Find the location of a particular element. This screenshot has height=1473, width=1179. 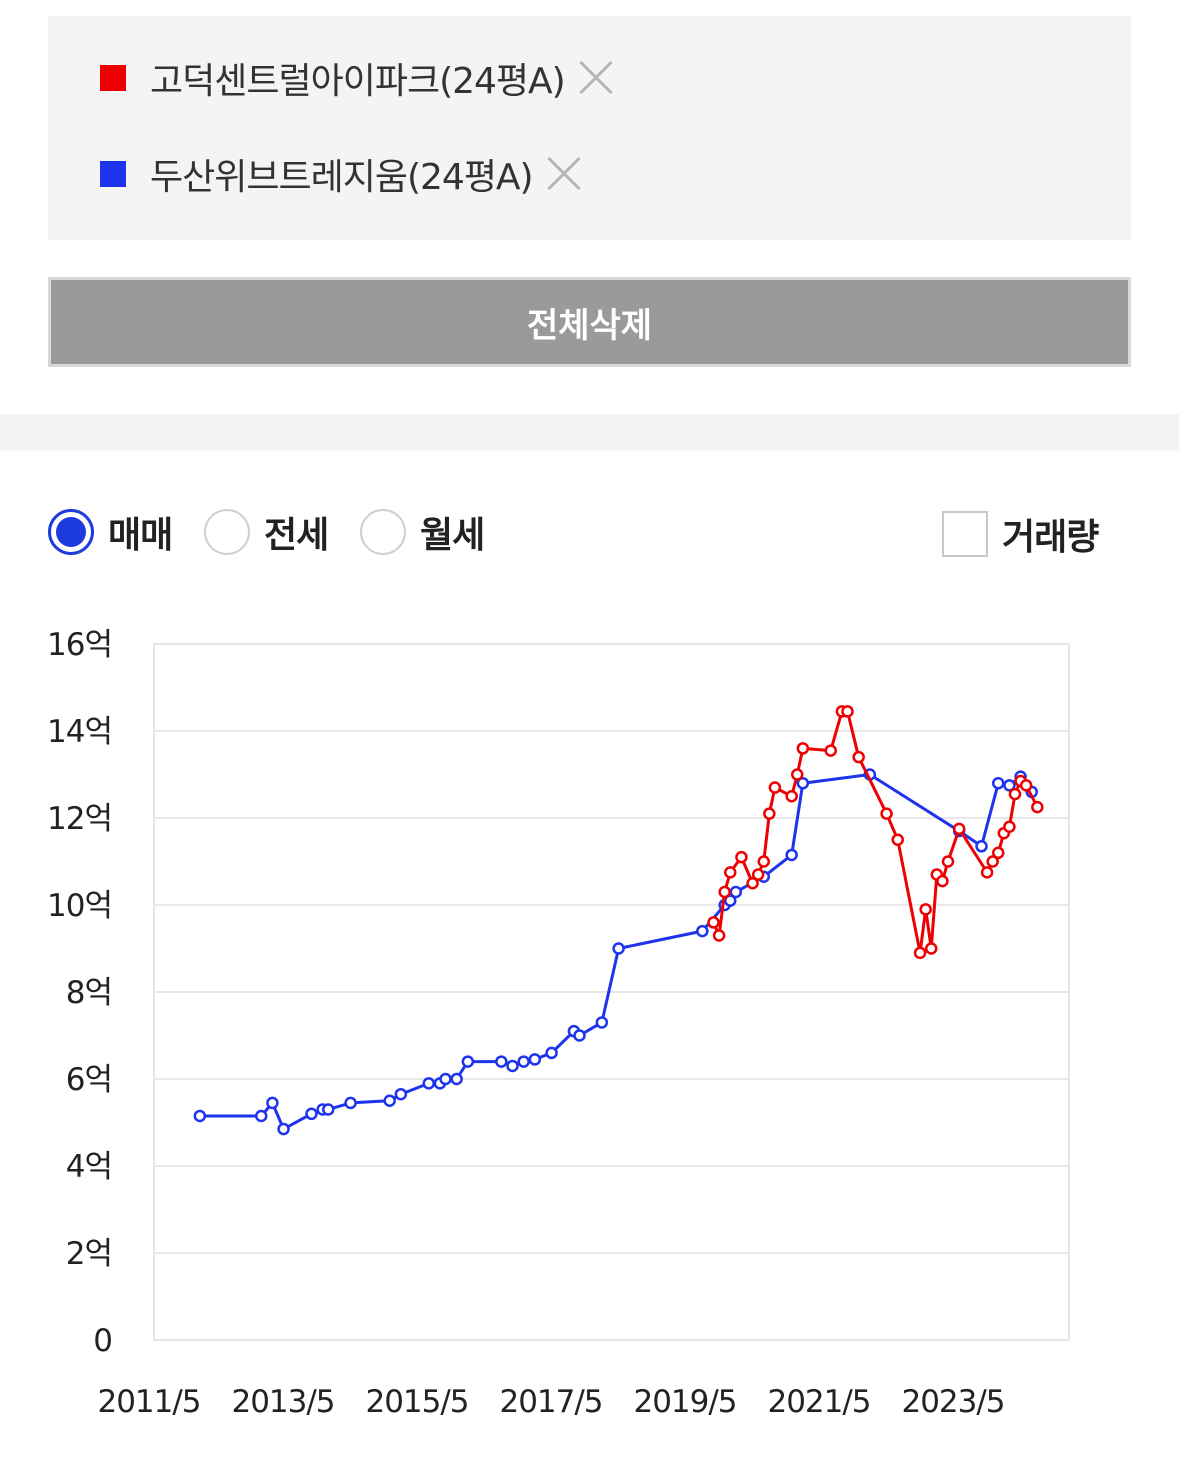

checkbox-label: 거래량 is located at coordinates (1050, 537).